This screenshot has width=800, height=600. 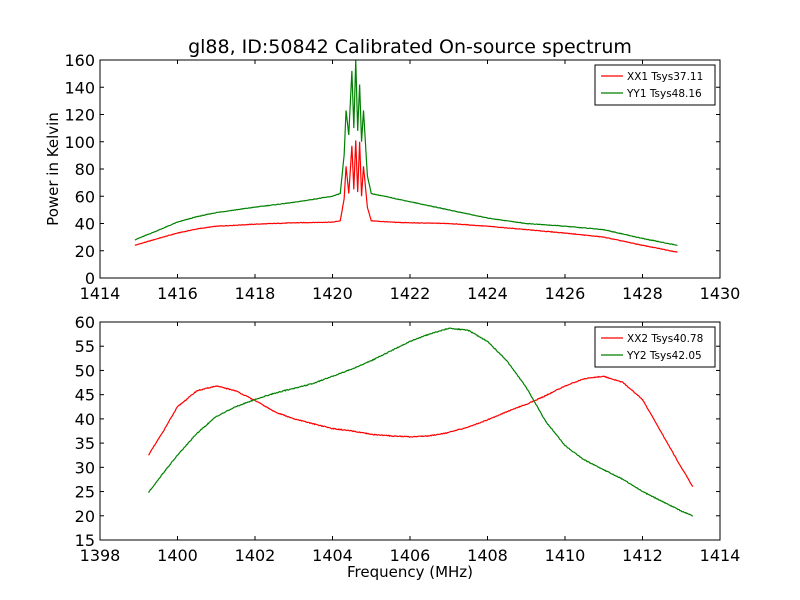 What do you see at coordinates (85, 443) in the screenshot?
I see `y-tick-label: 35` at bounding box center [85, 443].